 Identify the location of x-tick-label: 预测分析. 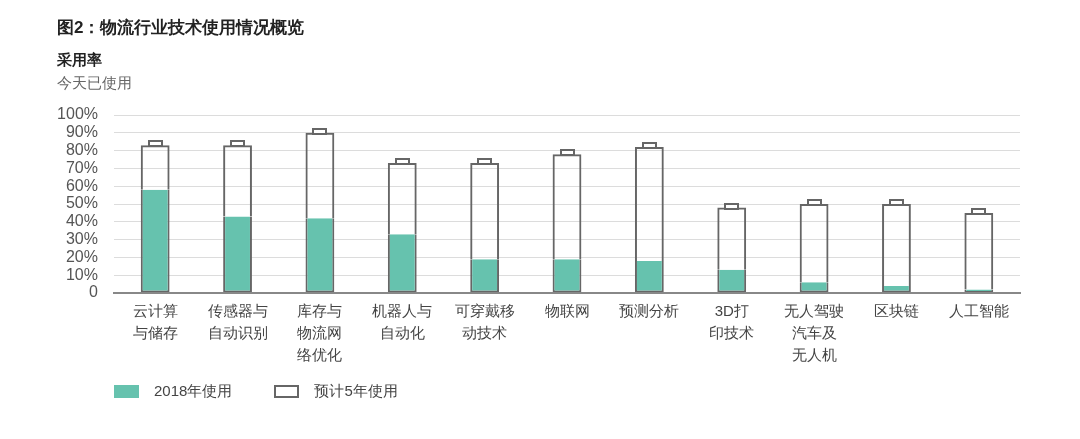
(649, 311).